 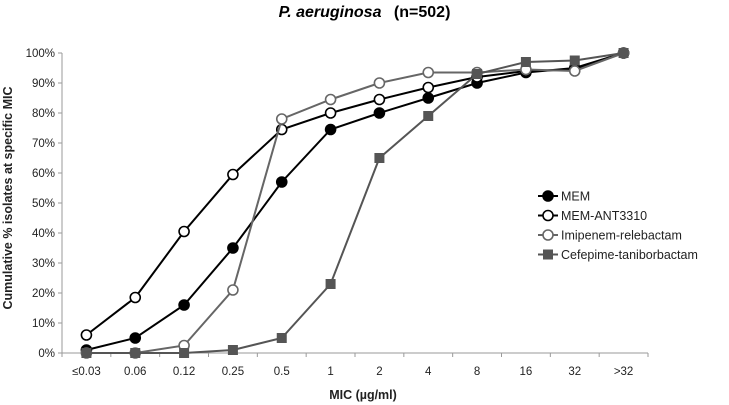 What do you see at coordinates (604, 216) in the screenshot?
I see `legend-label: MEM-ANT3310` at bounding box center [604, 216].